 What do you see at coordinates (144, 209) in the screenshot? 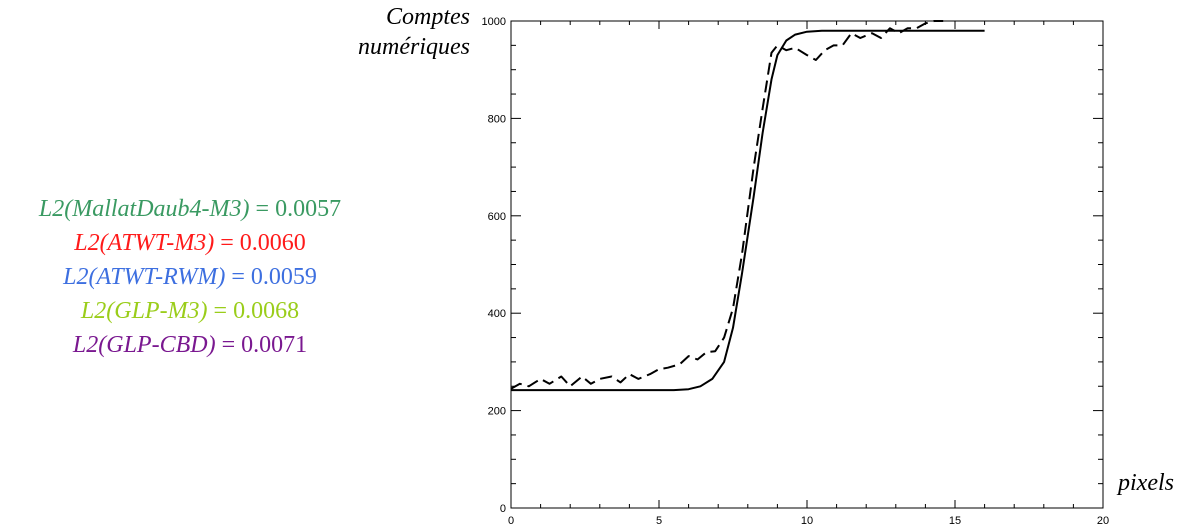
I see `legend-label: L2(MallatDaub4-M3)` at bounding box center [144, 209].